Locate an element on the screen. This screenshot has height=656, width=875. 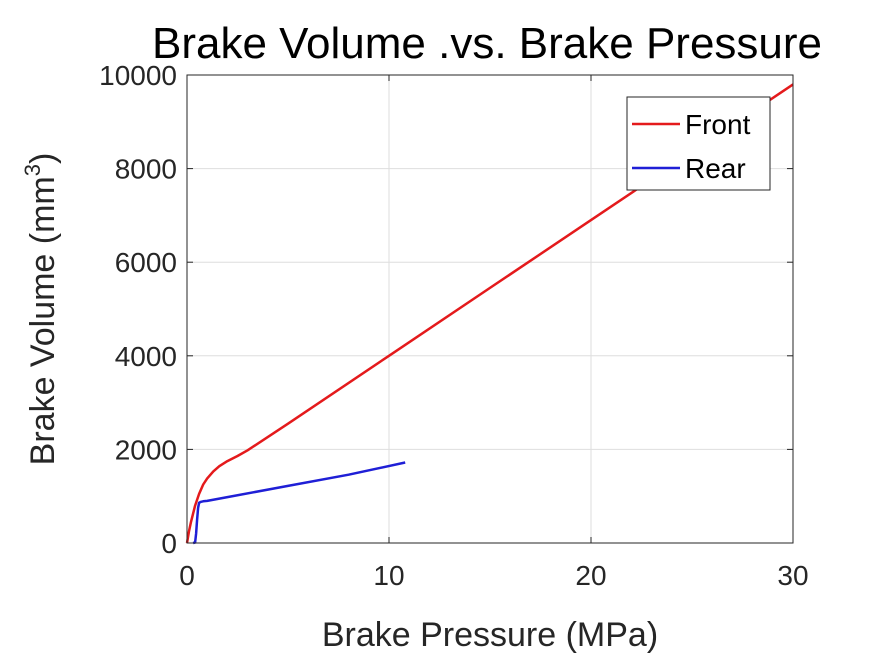
y-tick-label: 10000 is located at coordinates (138, 75).